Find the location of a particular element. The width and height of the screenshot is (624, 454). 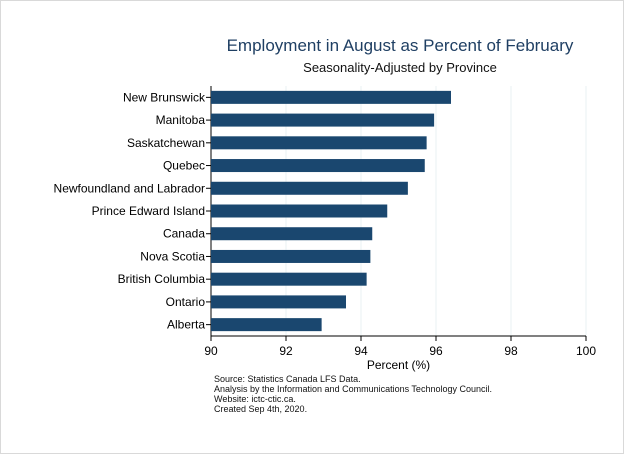

source-note: Source: Statistics Canada LFS Data. is located at coordinates (287, 379).